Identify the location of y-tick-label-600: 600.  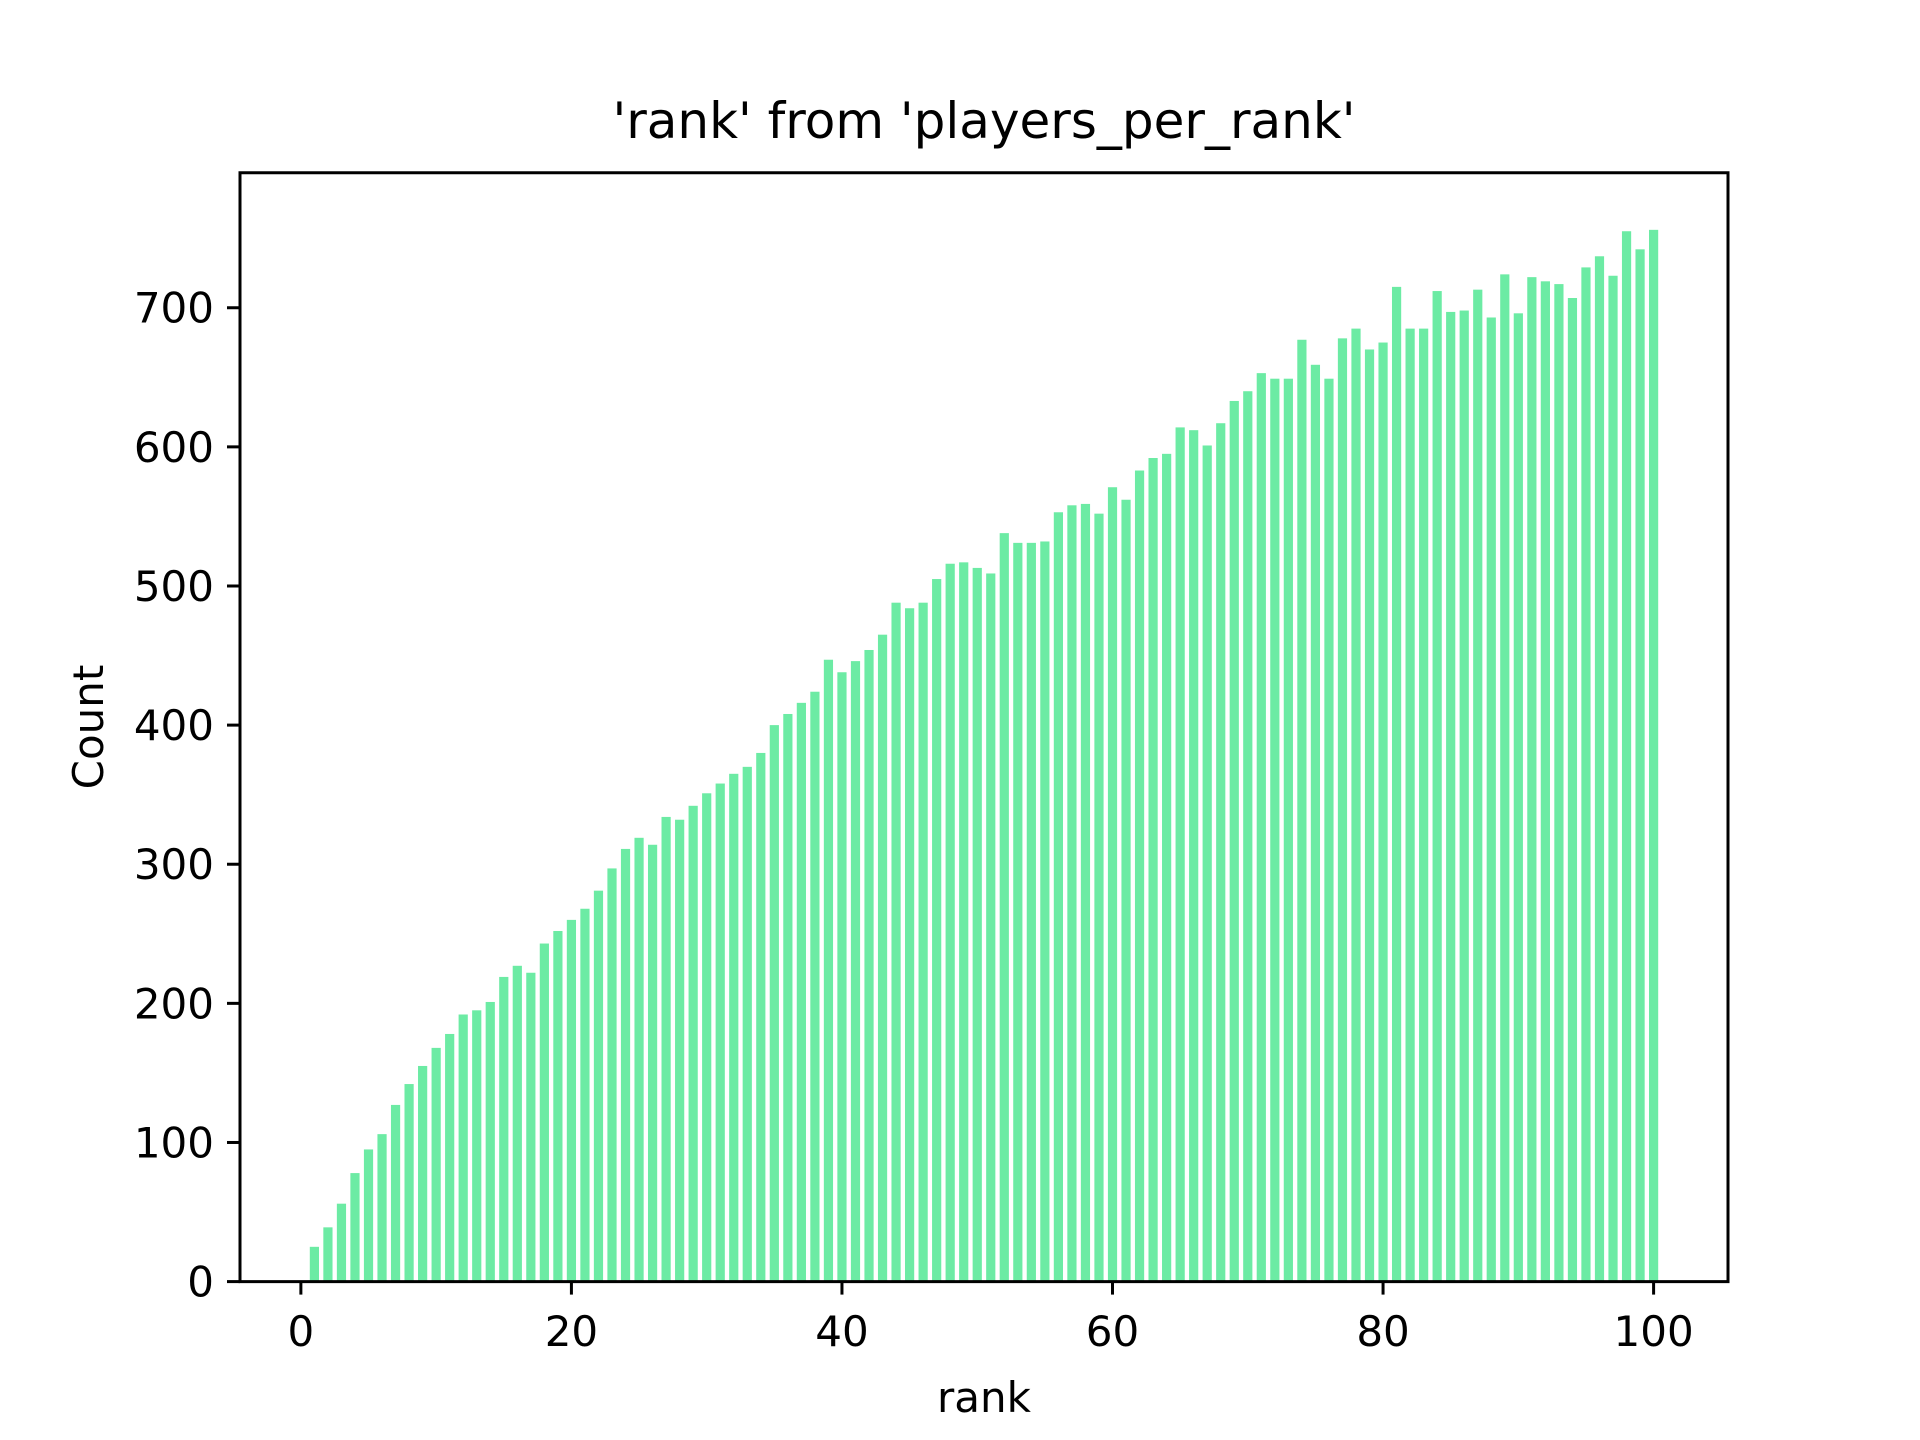
(174, 447).